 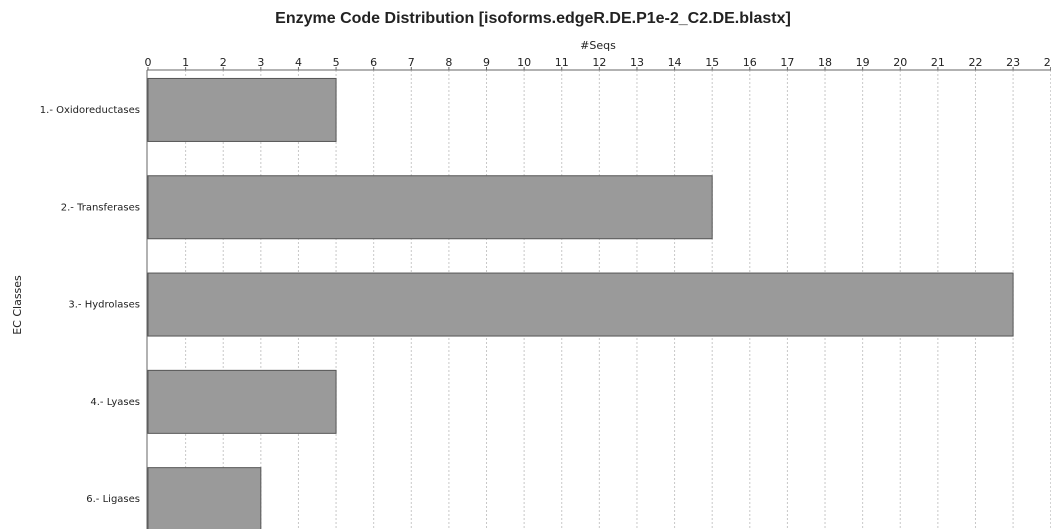 What do you see at coordinates (598, 45) in the screenshot?
I see `x-axis-label: #Seqs` at bounding box center [598, 45].